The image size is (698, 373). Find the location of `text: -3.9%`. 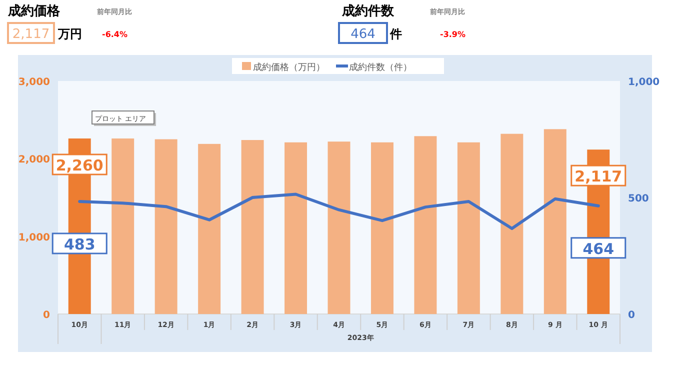

text: -3.9% is located at coordinates (453, 34).